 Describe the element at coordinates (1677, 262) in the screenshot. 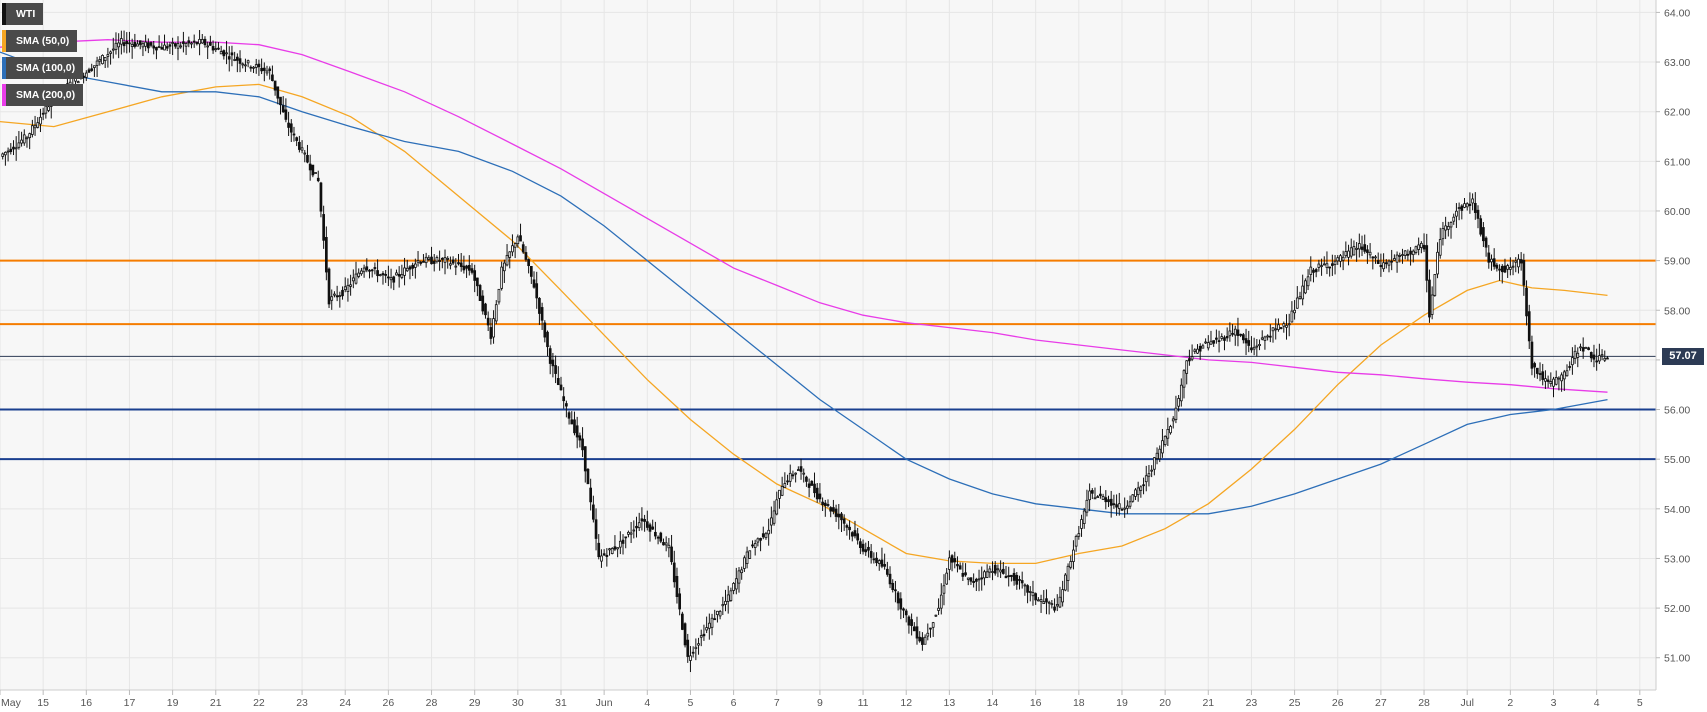

I see `y-tick-label: 59.00` at that location.